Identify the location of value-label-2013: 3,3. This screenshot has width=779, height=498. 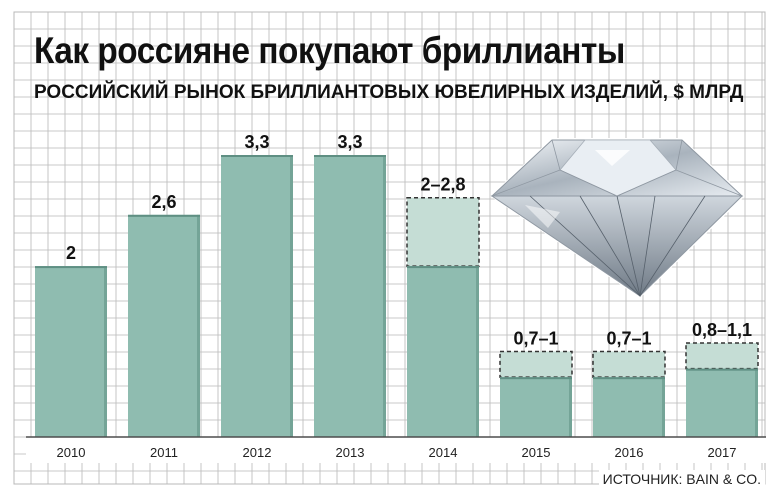
(349, 142).